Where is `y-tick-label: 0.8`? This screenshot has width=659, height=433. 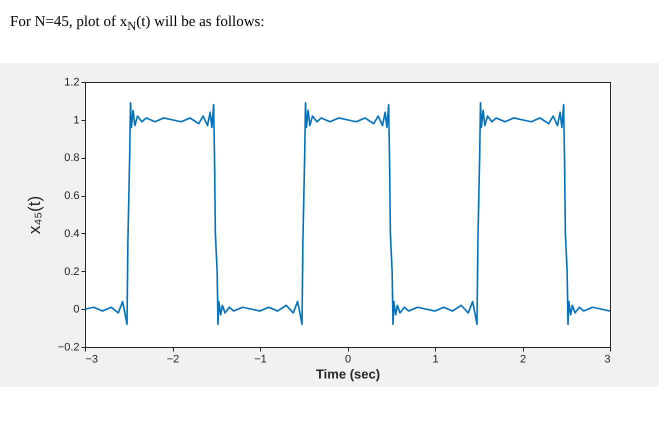 y-tick-label: 0.8 is located at coordinates (72, 158).